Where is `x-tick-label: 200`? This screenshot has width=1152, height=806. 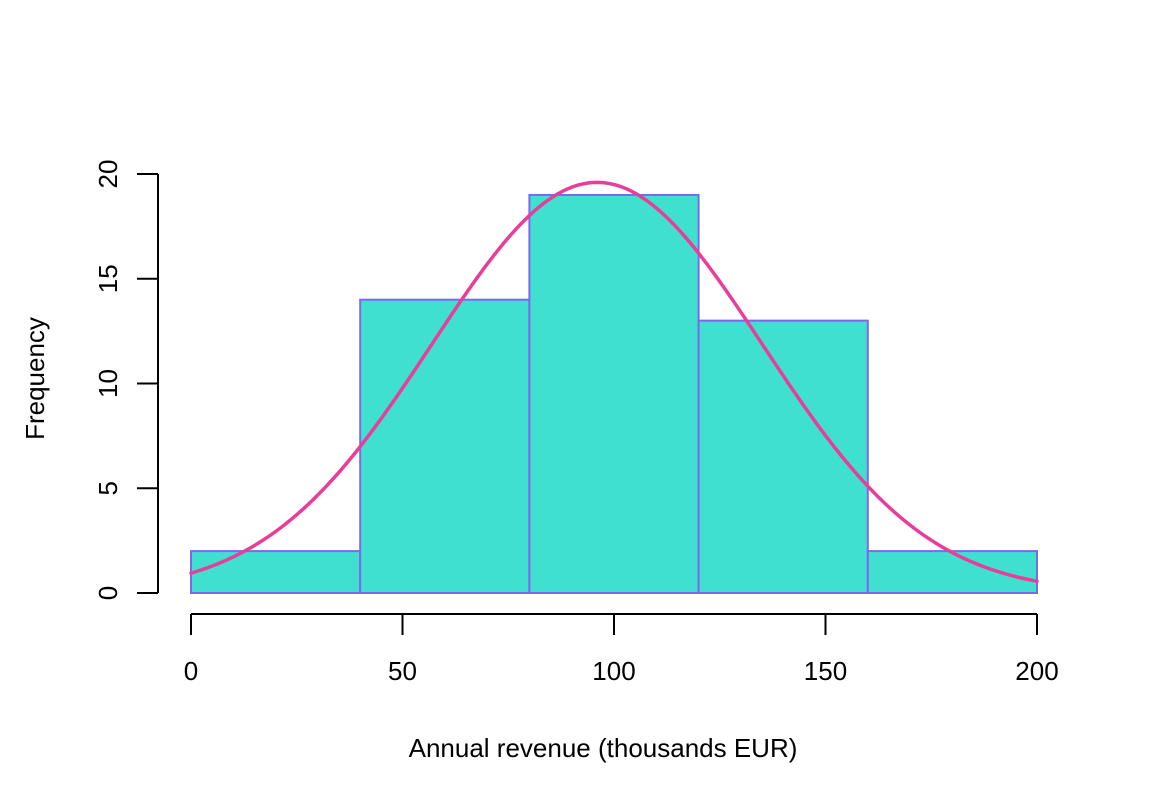
x-tick-label: 200 is located at coordinates (1036, 671).